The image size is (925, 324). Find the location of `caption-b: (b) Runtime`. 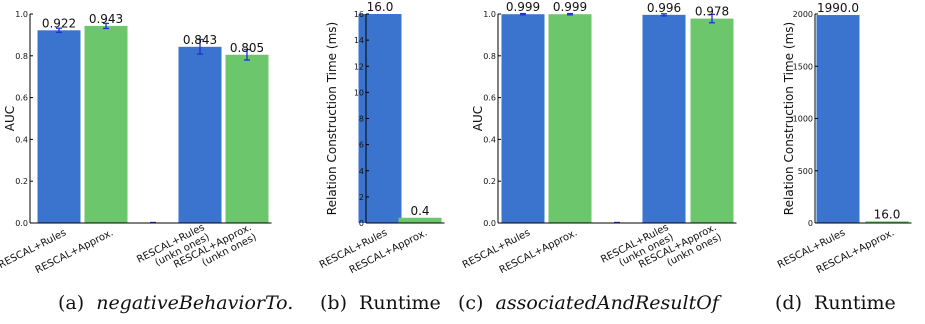

caption-b: (b) Runtime is located at coordinates (380, 303).